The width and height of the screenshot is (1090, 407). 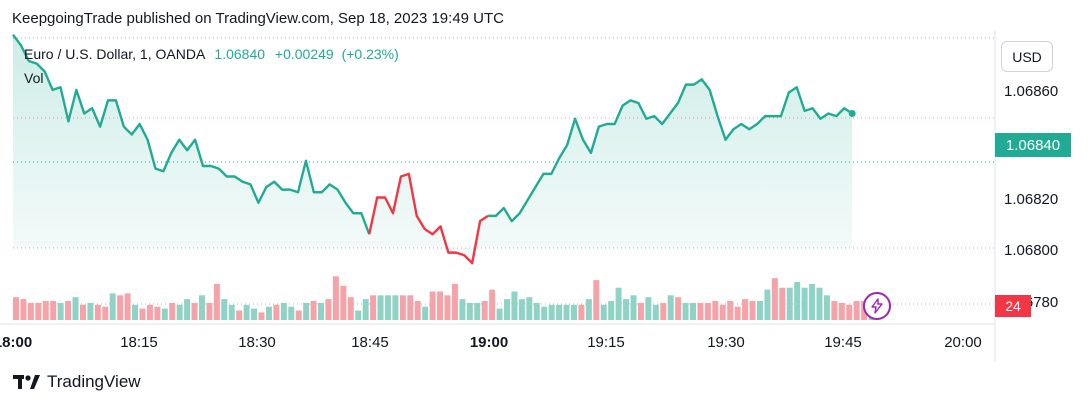 I want to click on last-price-value: 1.06840, so click(x=240, y=54).